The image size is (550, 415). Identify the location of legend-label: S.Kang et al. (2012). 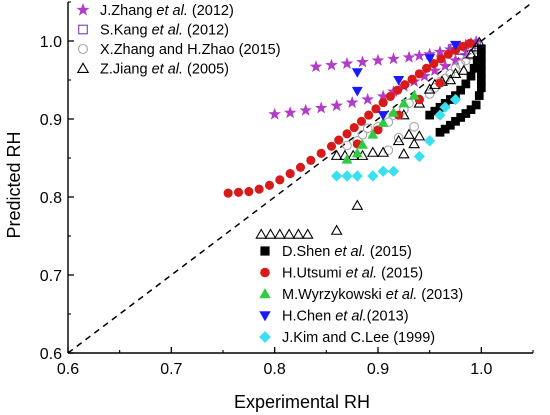
(164, 31).